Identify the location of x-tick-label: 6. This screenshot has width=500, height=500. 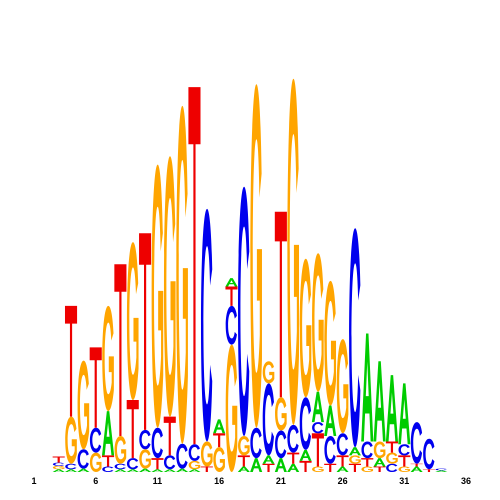
(95, 481).